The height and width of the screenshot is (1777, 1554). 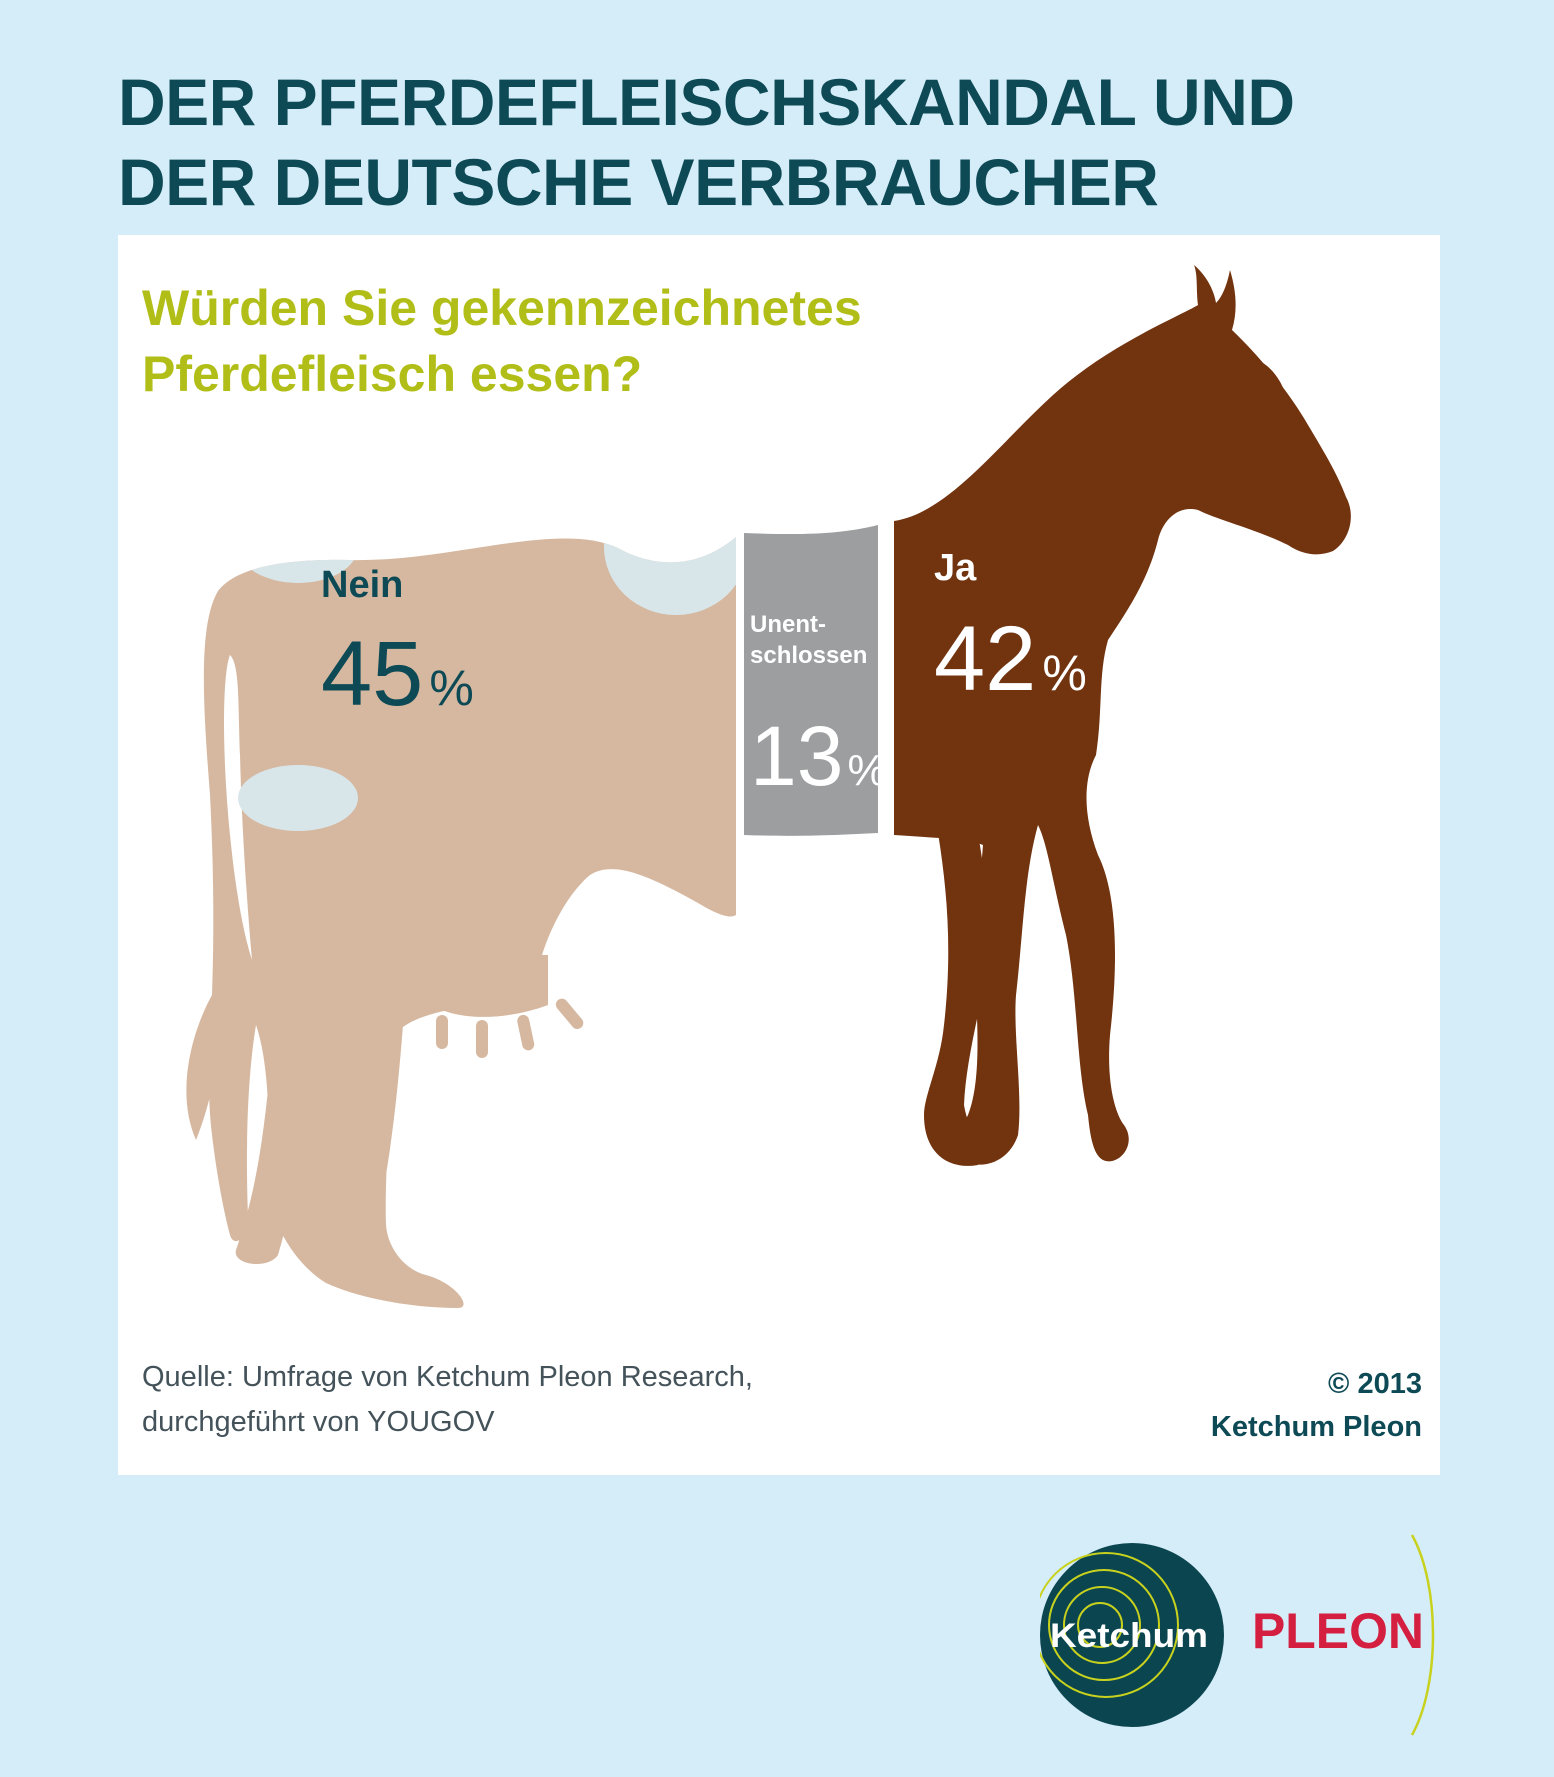 What do you see at coordinates (955, 568) in the screenshot?
I see `category-label-ja: Ja` at bounding box center [955, 568].